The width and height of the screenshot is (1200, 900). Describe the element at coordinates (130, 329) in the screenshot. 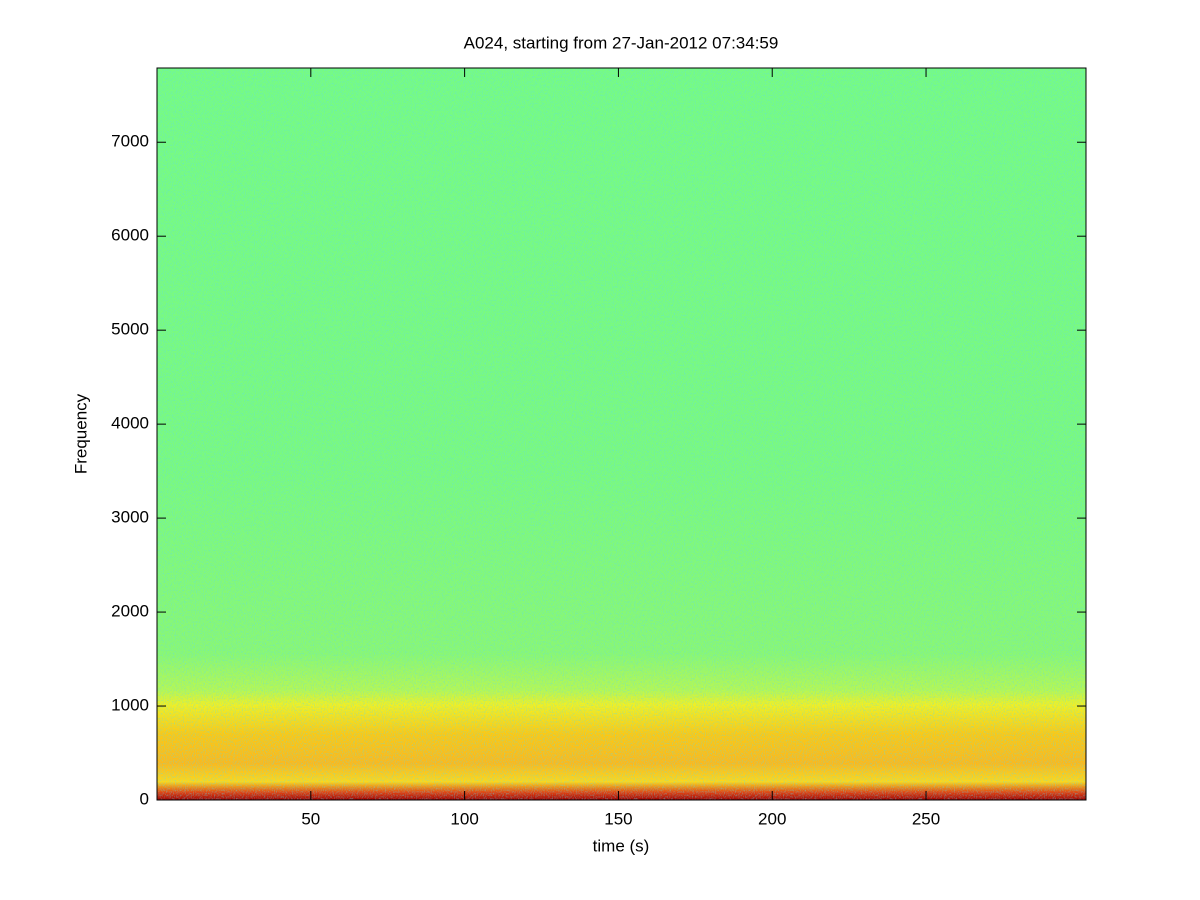

I see `y-tick-label: 5000` at that location.